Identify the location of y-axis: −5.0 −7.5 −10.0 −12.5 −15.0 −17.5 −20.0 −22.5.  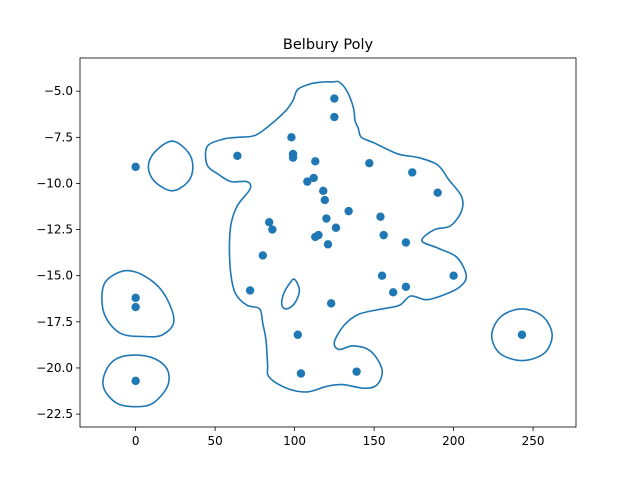
(58, 252).